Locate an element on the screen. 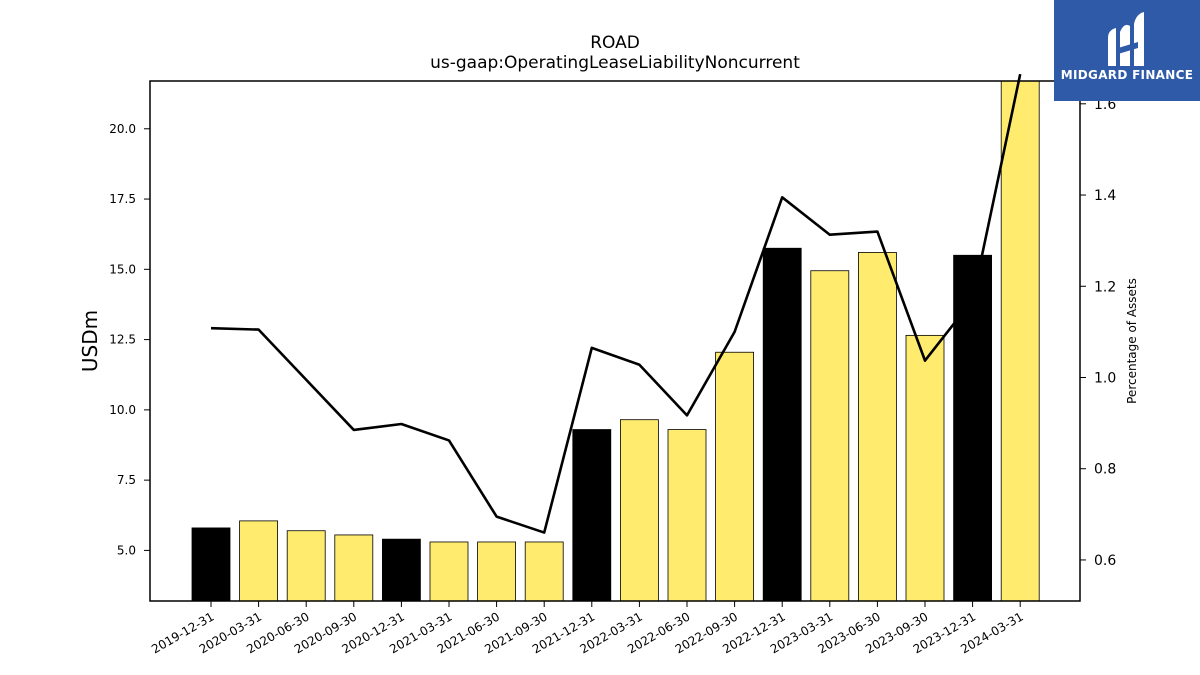  y-tick-label: 10.0 is located at coordinates (122, 410).